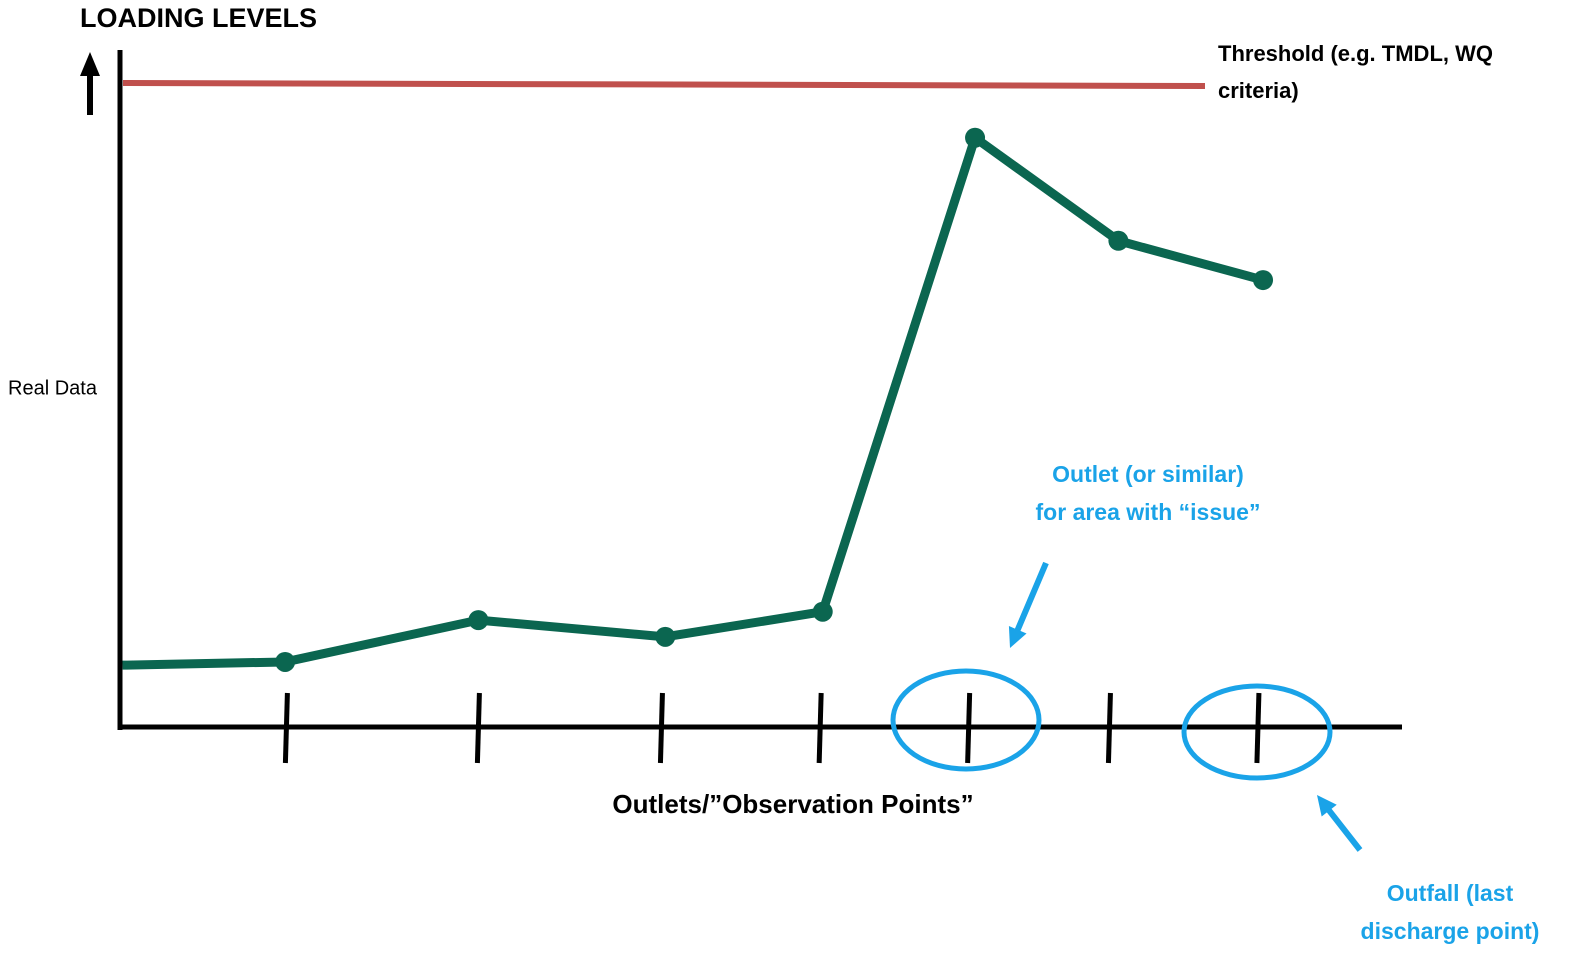 The height and width of the screenshot is (965, 1595). Describe the element at coordinates (792, 804) in the screenshot. I see `x-axis-label: Outlets/”Observation Points”` at that location.